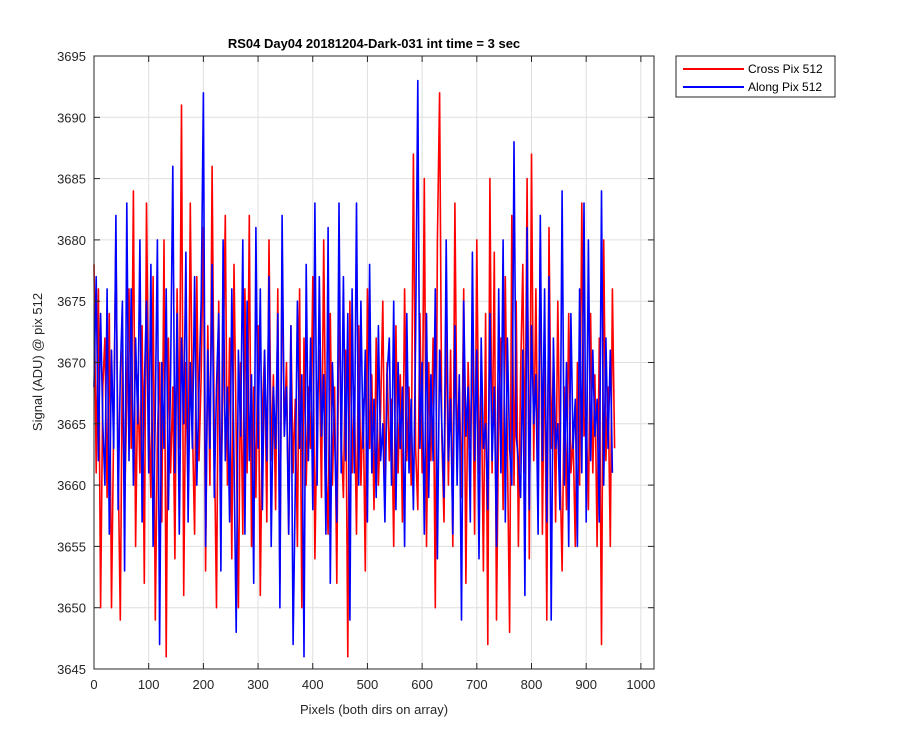 This screenshot has height=750, width=900. Describe the element at coordinates (313, 684) in the screenshot. I see `x-tick-label: 400` at that location.